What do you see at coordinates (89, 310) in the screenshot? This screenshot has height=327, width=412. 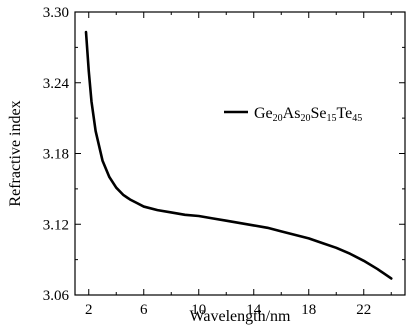 I see `x-tick-label: 2` at bounding box center [89, 310].